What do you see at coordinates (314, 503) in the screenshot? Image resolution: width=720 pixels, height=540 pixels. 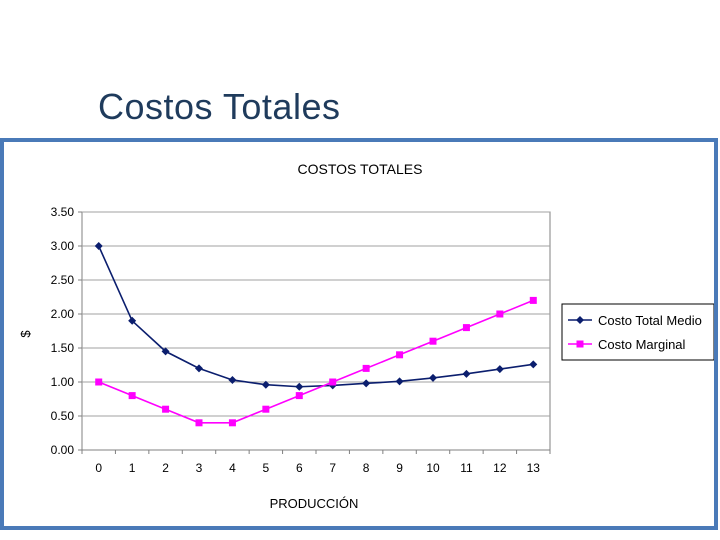 I see `x-axis-label: PRODUCCIÓN` at bounding box center [314, 503].